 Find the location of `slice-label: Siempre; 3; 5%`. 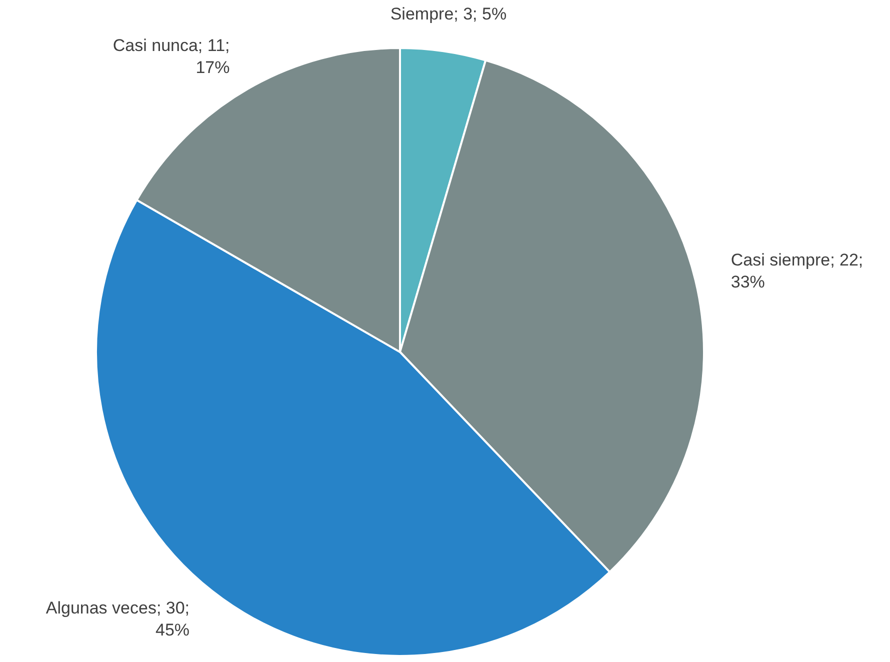

slice-label: Siempre; 3; 5% is located at coordinates (448, 14).